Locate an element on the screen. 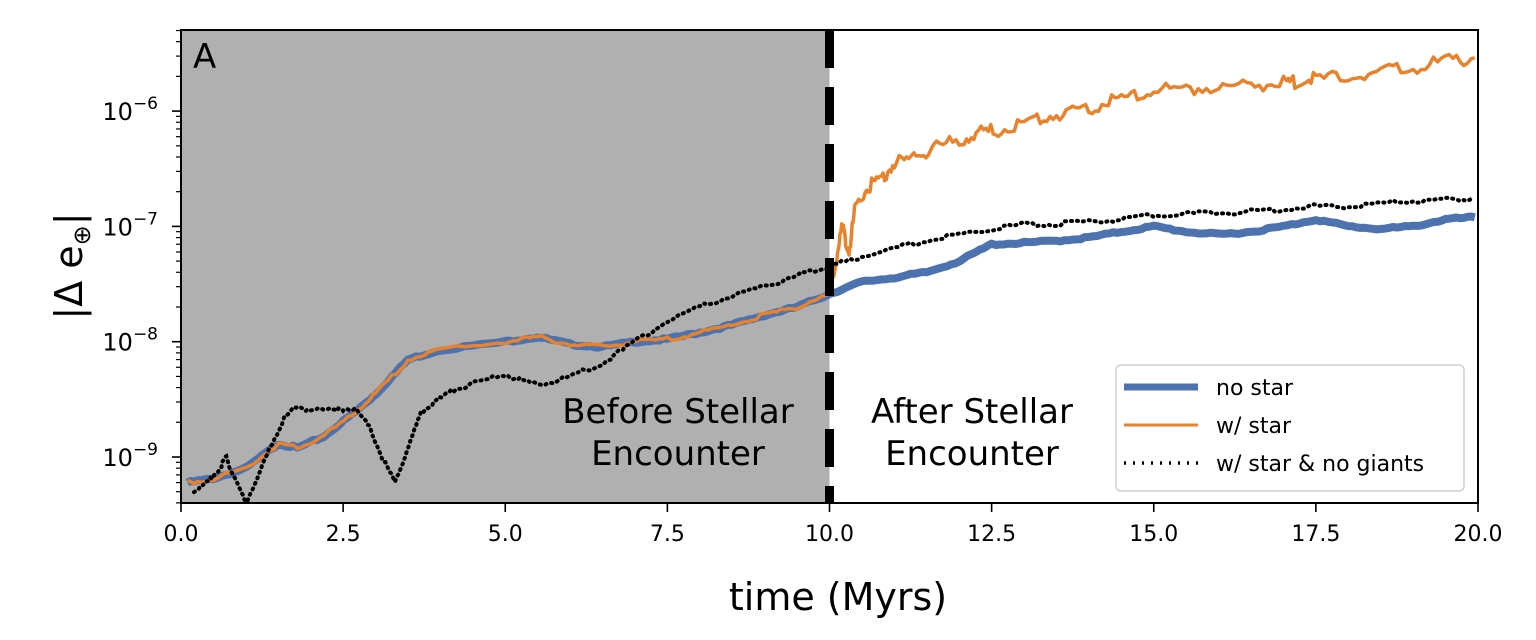 The height and width of the screenshot is (640, 1536). legend-label: w/ star is located at coordinates (1254, 426).